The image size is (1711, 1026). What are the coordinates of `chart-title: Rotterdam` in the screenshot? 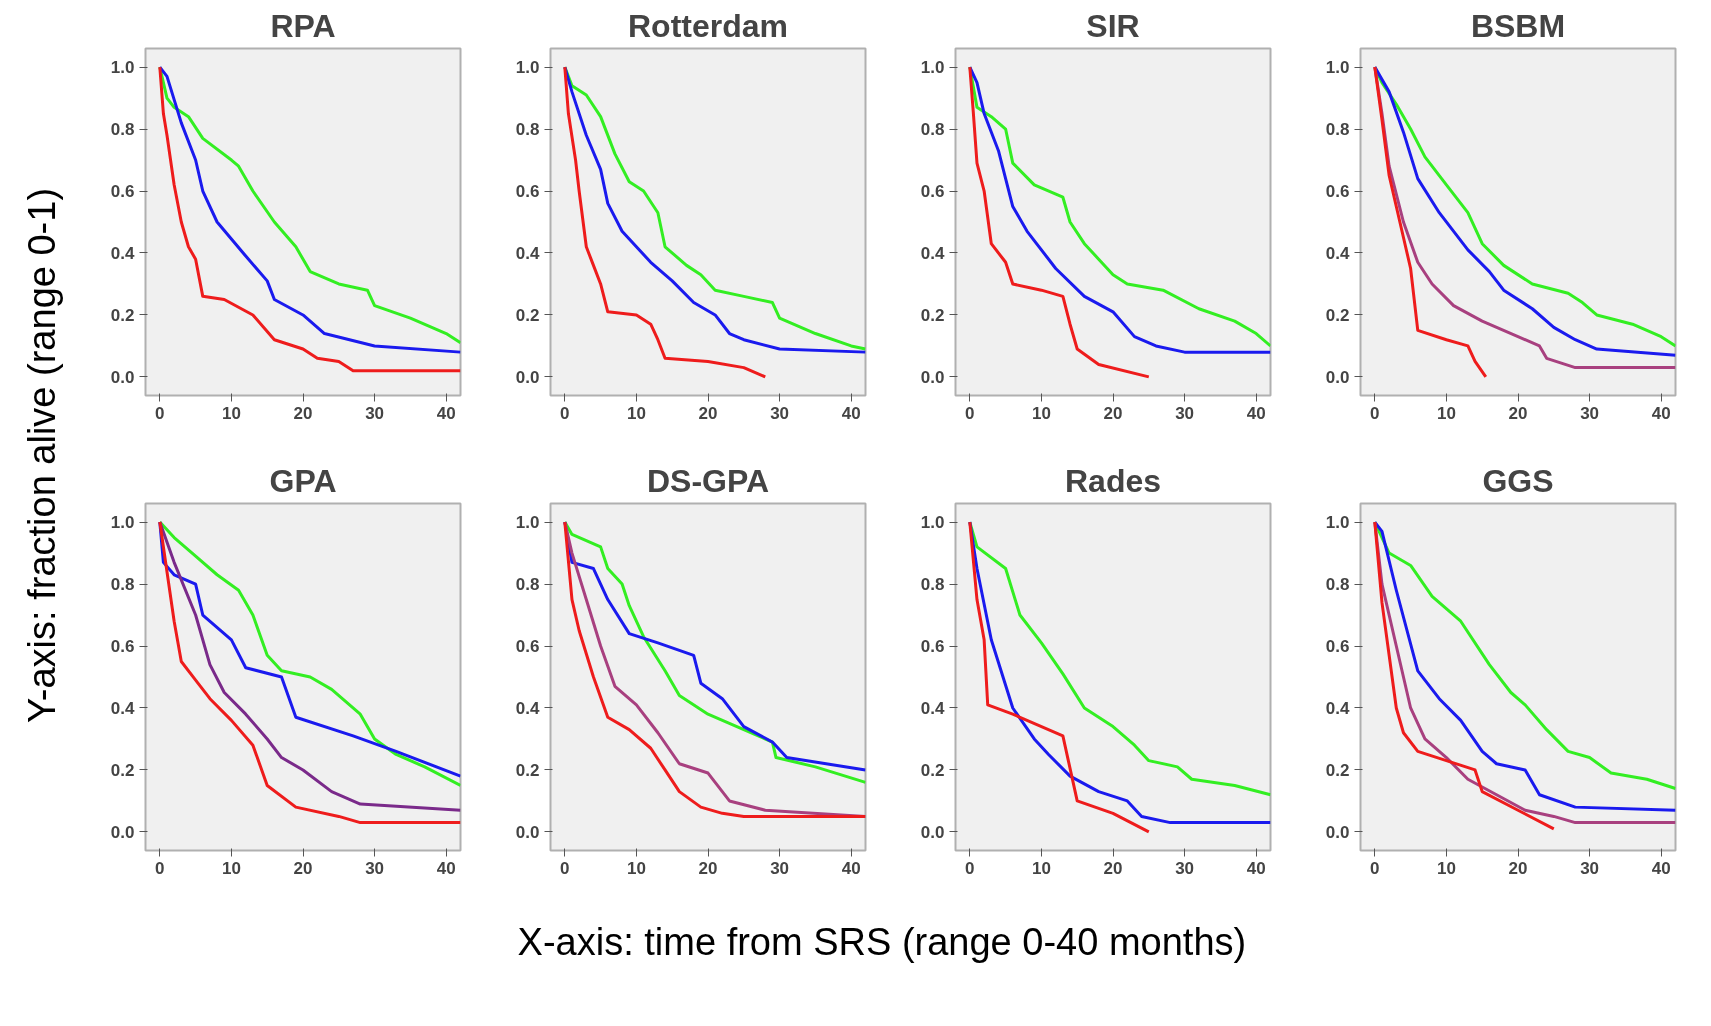 It's located at (708, 25).